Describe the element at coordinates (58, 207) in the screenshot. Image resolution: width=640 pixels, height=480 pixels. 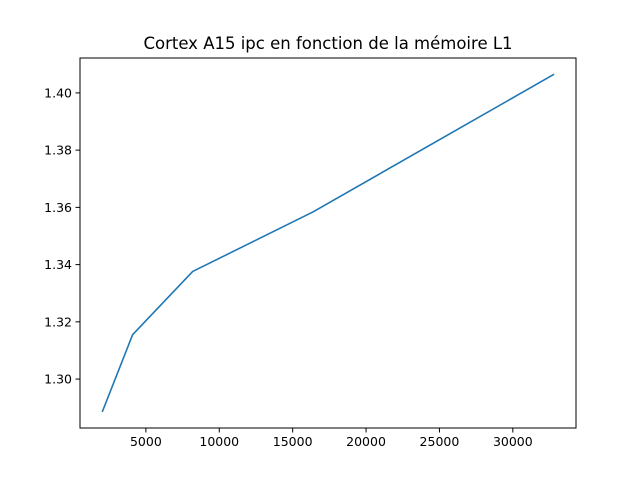
I see `y-tick-label: 1.36` at that location.